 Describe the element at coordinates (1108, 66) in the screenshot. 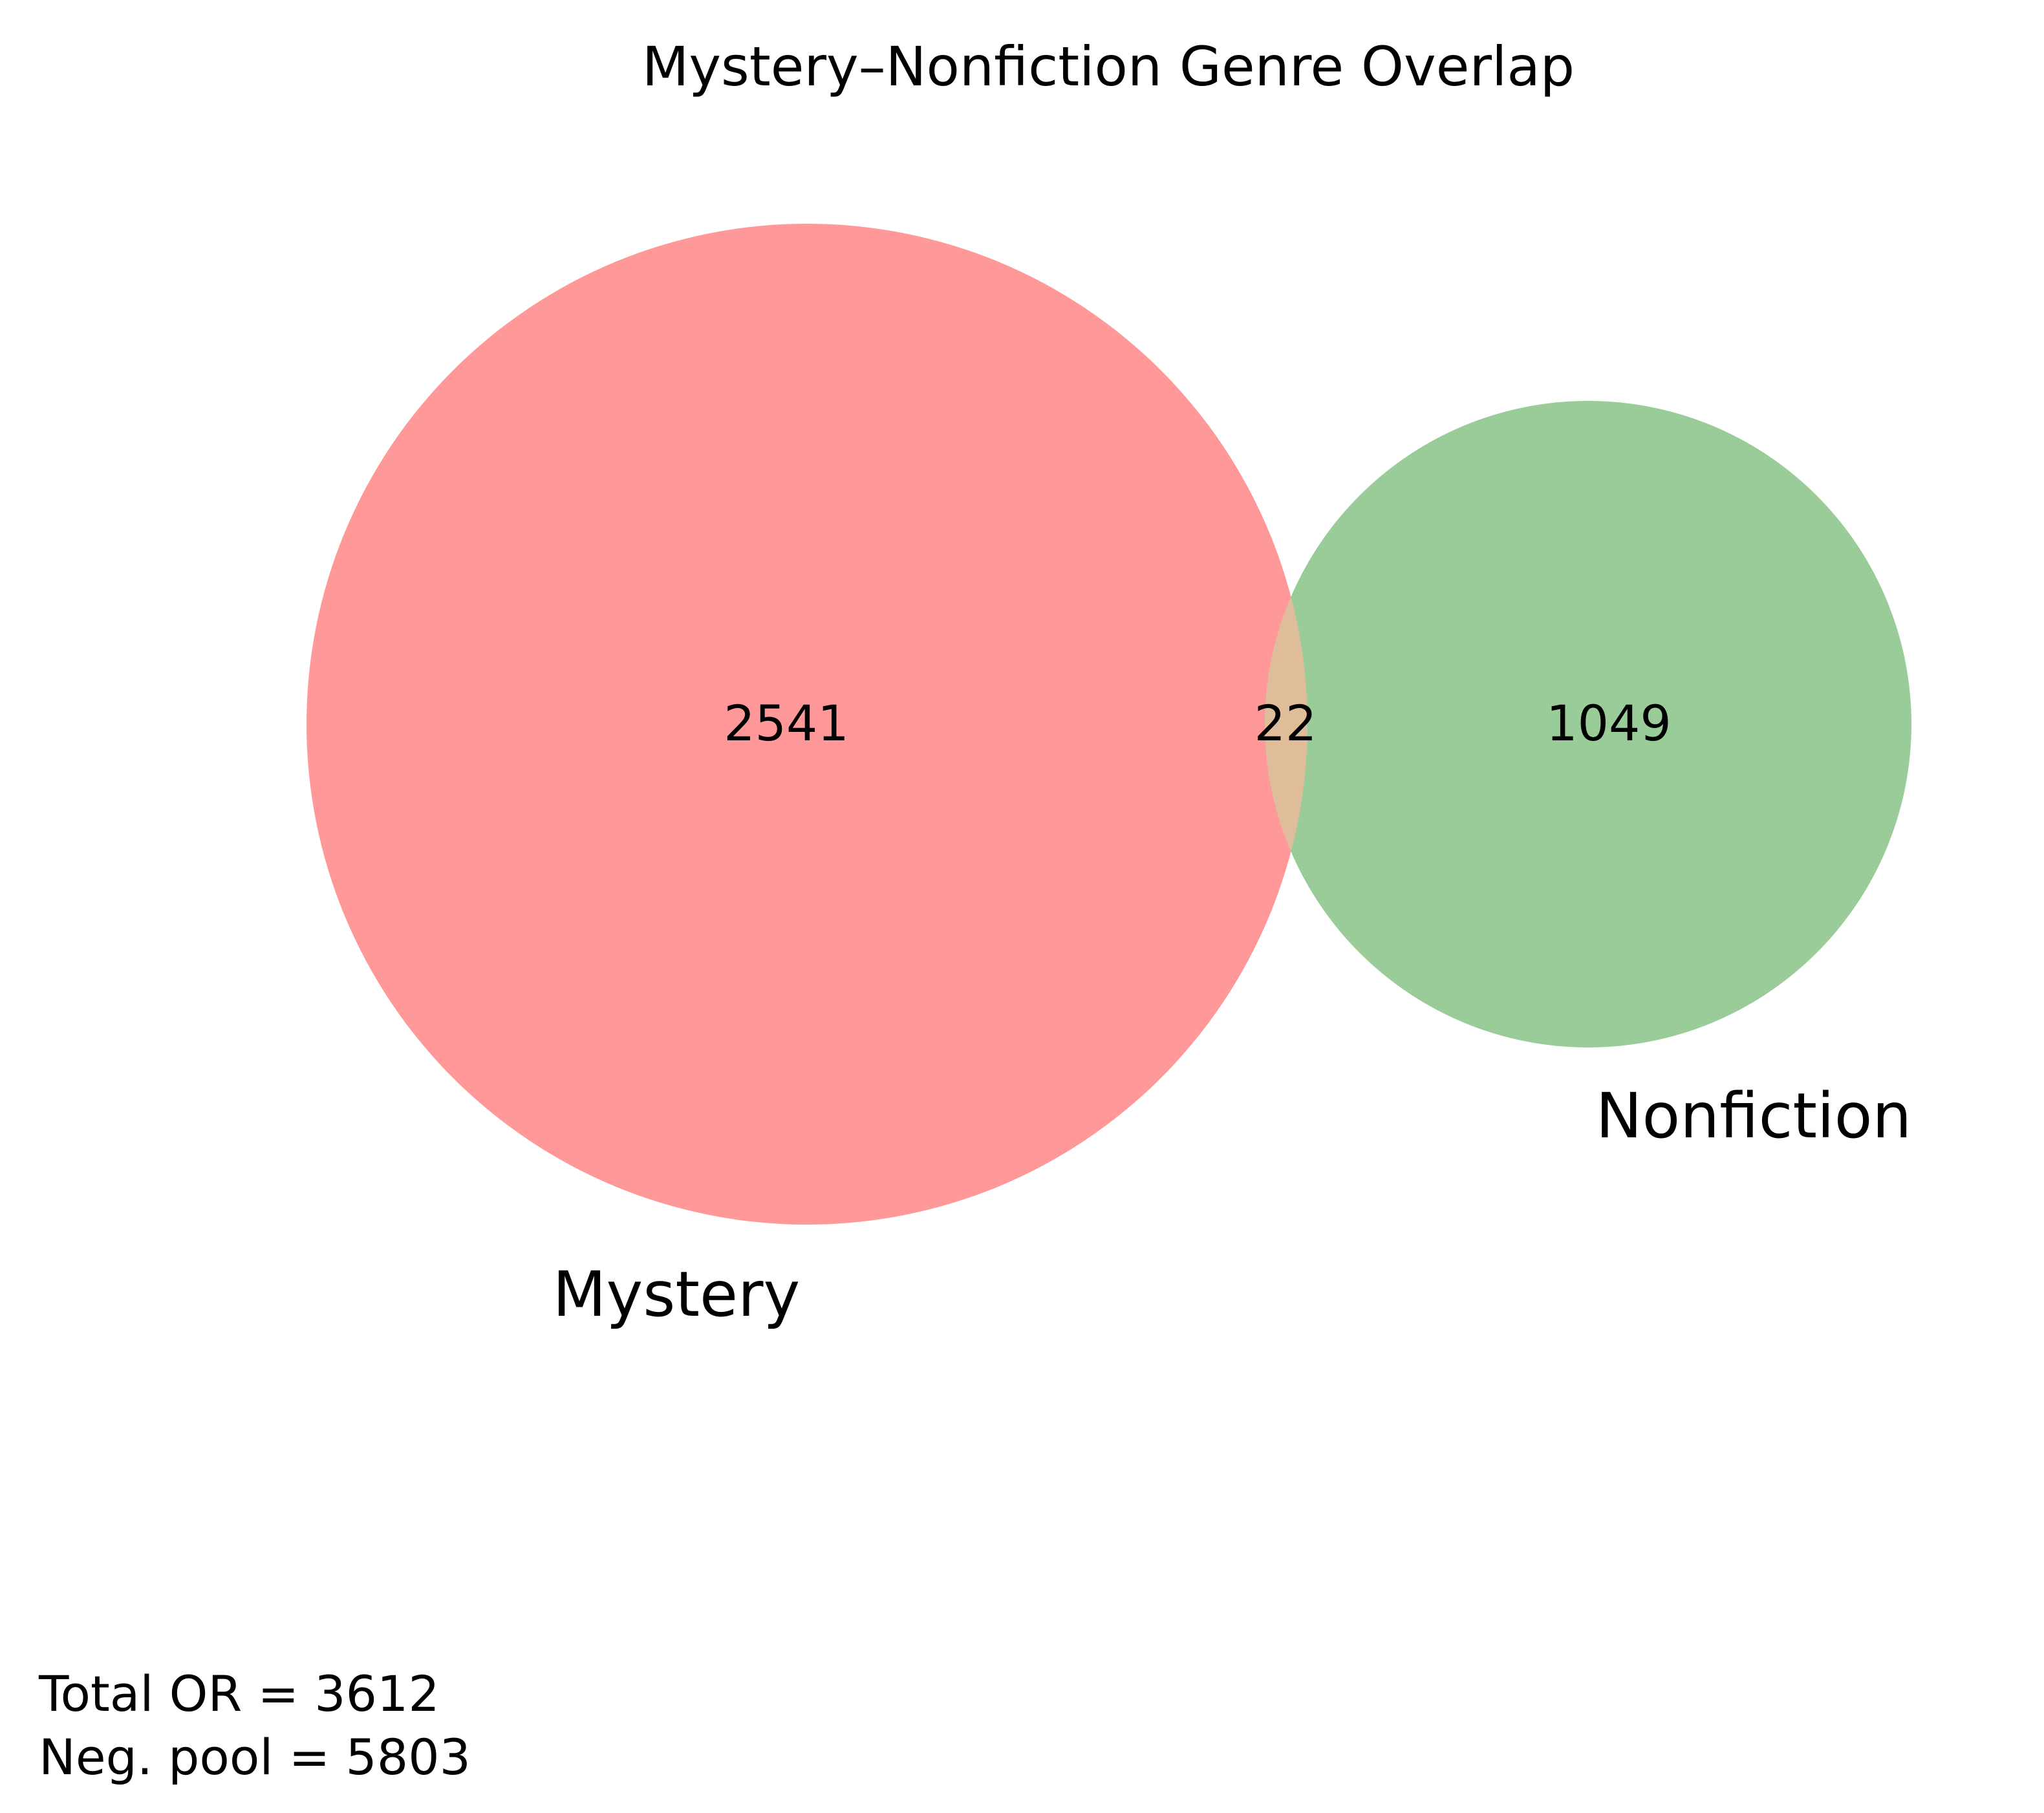

I see `chart-title: Mystery–Nonfiction Genre Overlap` at that location.